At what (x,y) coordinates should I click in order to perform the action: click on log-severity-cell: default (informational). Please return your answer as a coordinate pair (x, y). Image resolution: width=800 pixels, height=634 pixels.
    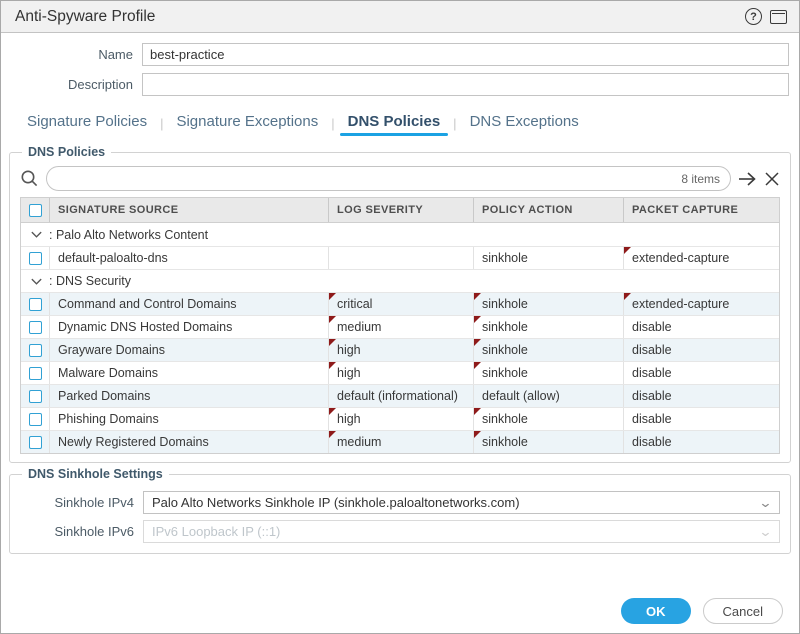
    Looking at the image, I should click on (400, 396).